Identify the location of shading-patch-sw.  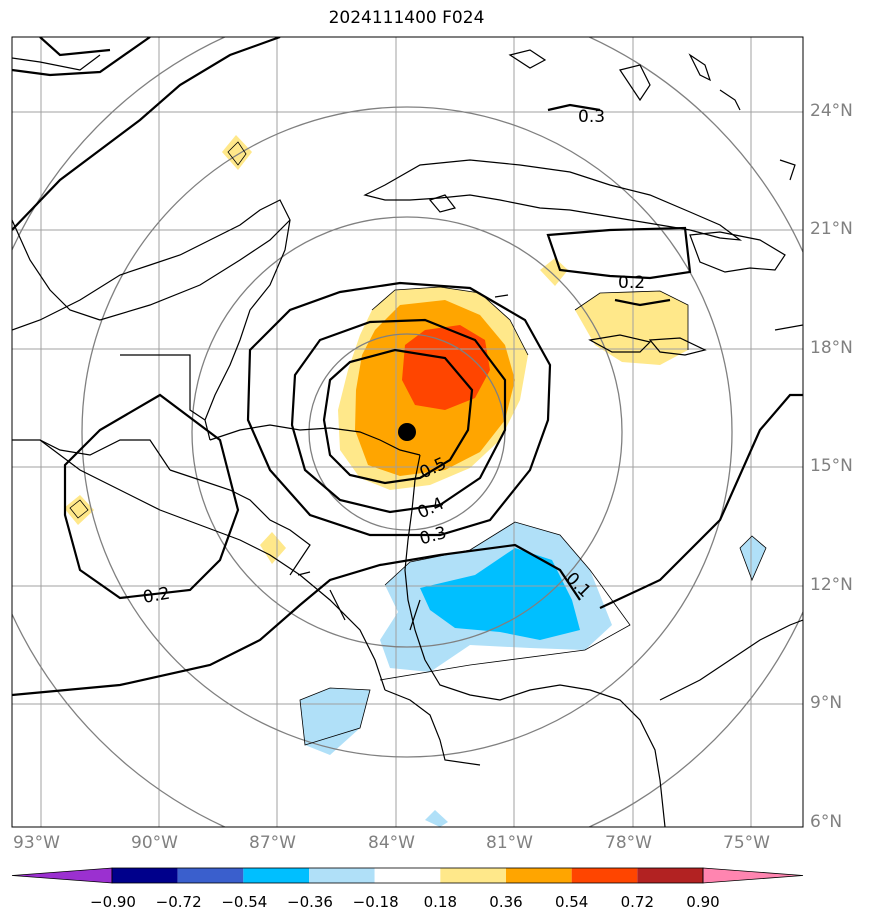
(273, 548).